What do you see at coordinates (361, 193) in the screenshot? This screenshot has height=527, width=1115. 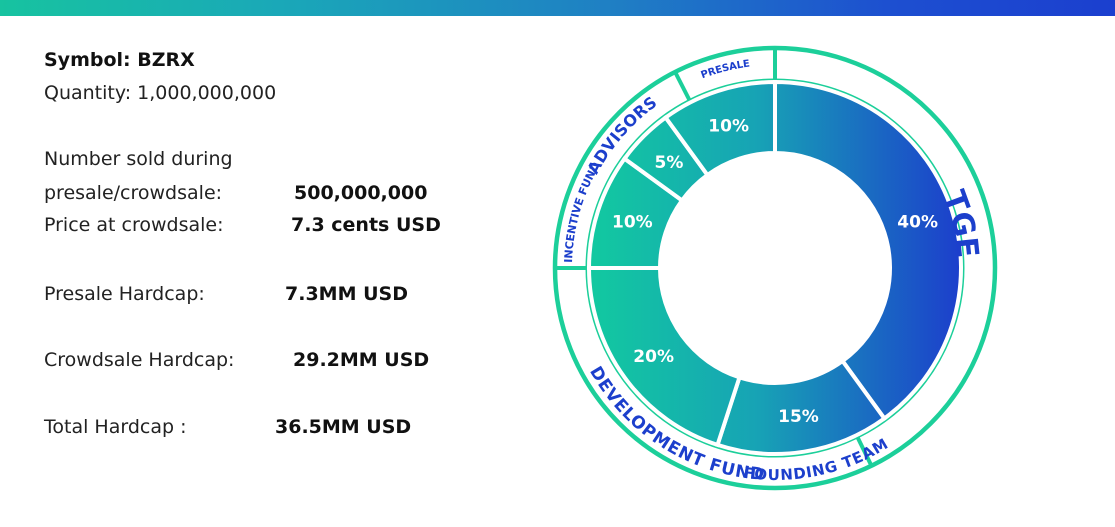 I see `sold-value: 500,000,000` at bounding box center [361, 193].